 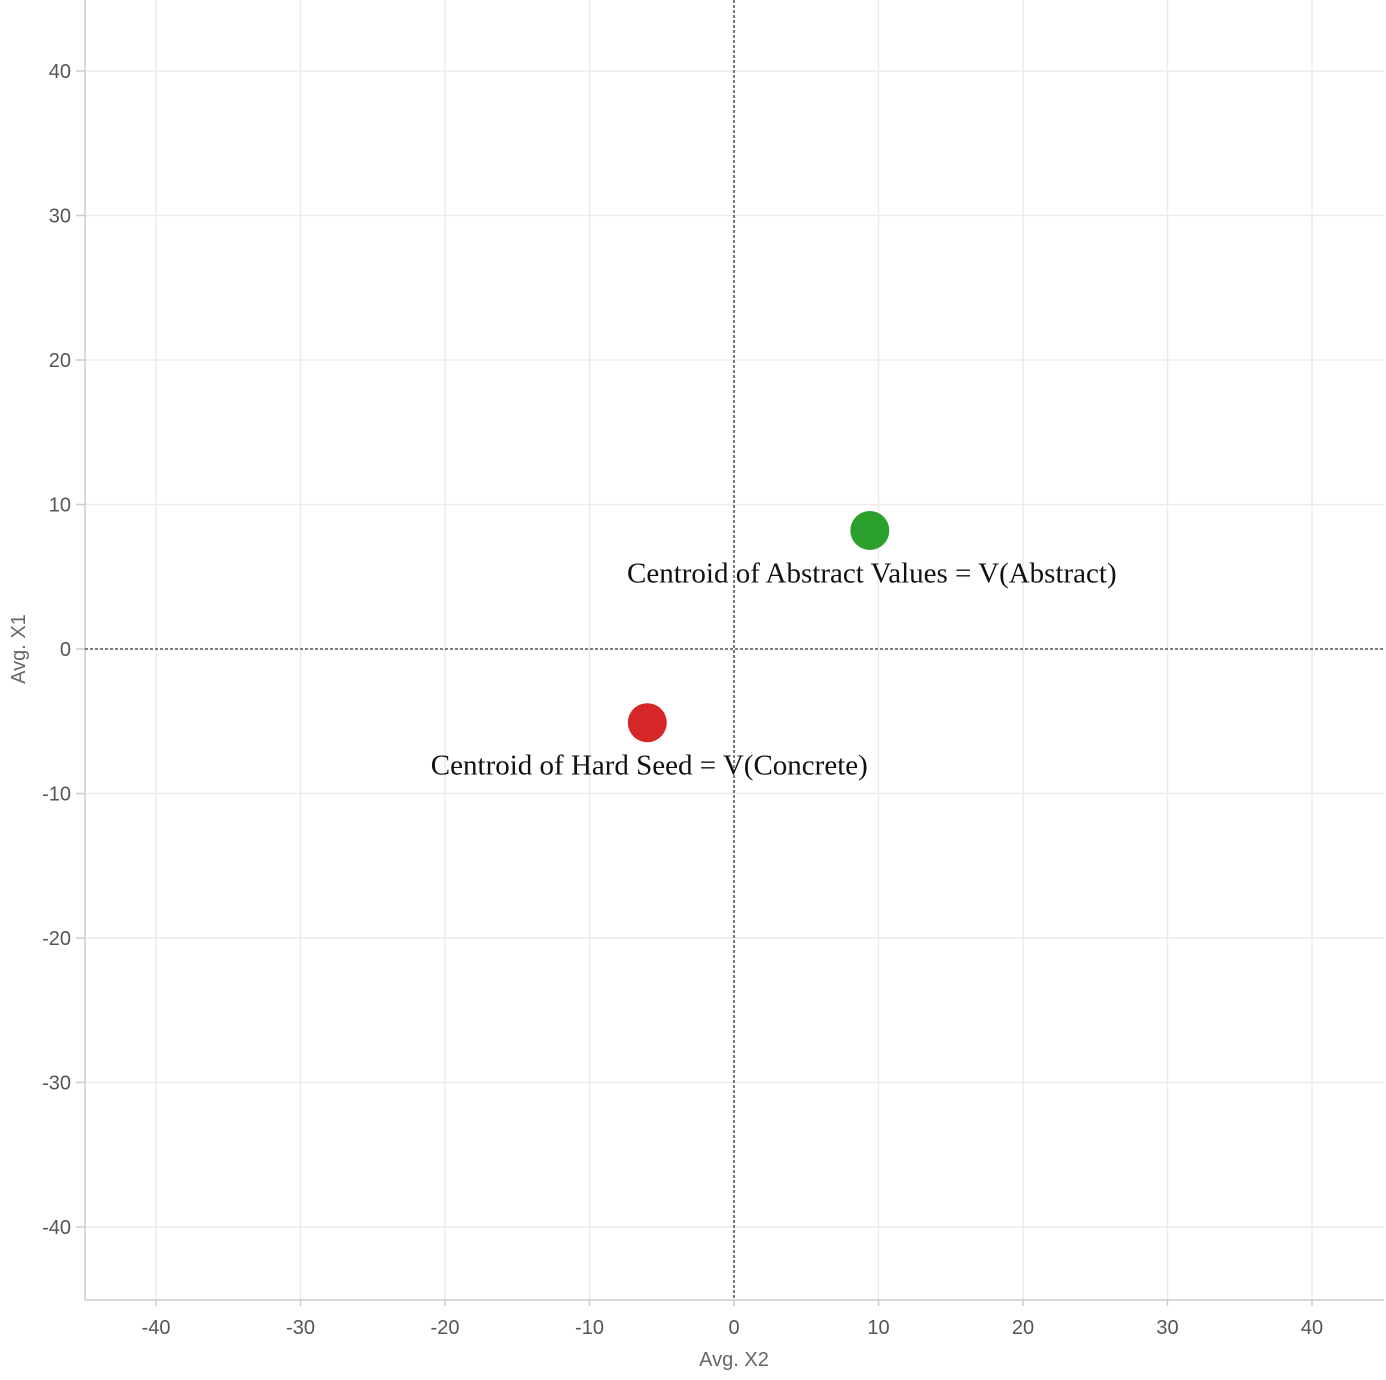 I want to click on x-tick-label: -40, so click(x=156, y=1328).